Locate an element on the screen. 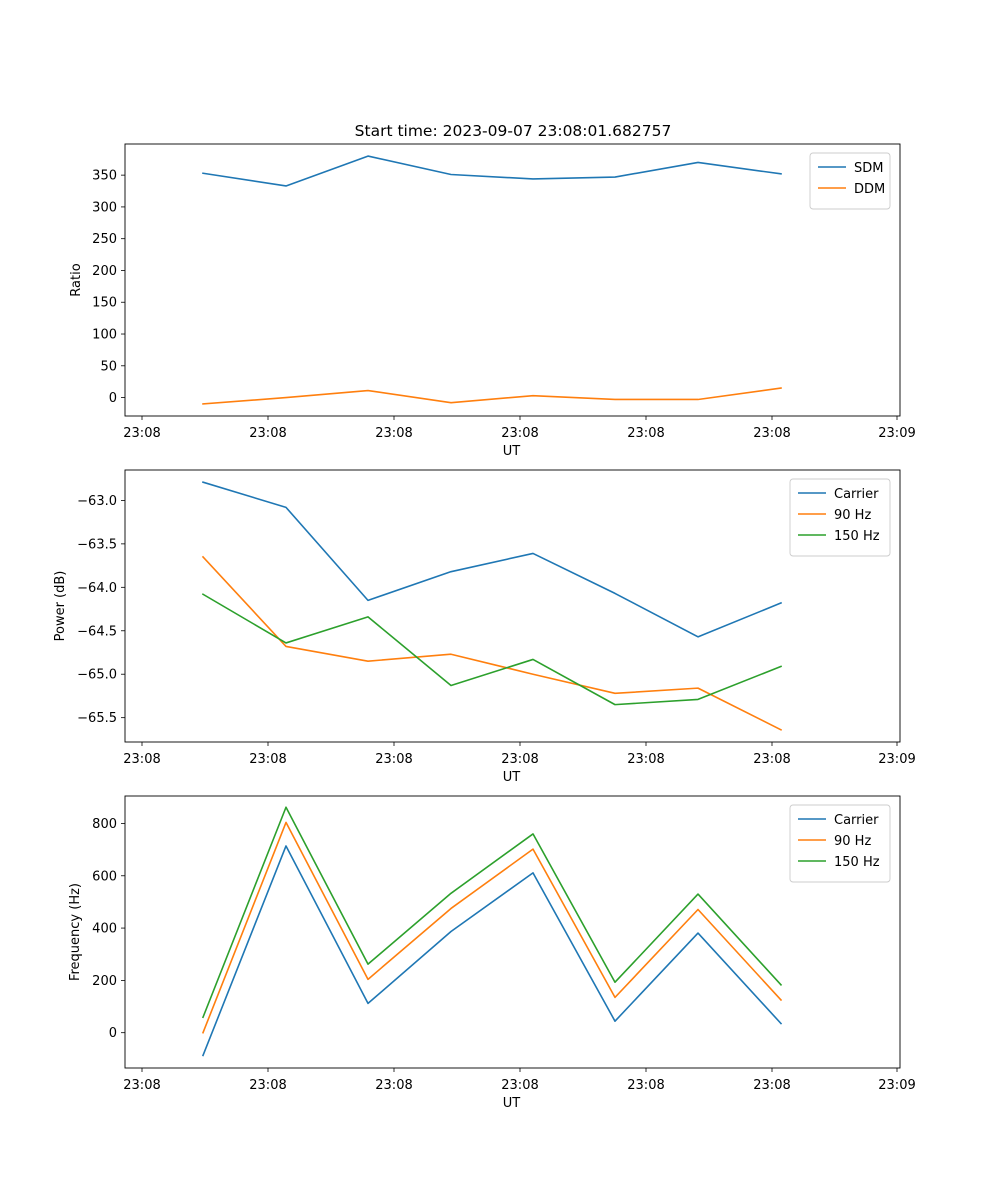  frequency-series-150-hz is located at coordinates (492, 912).